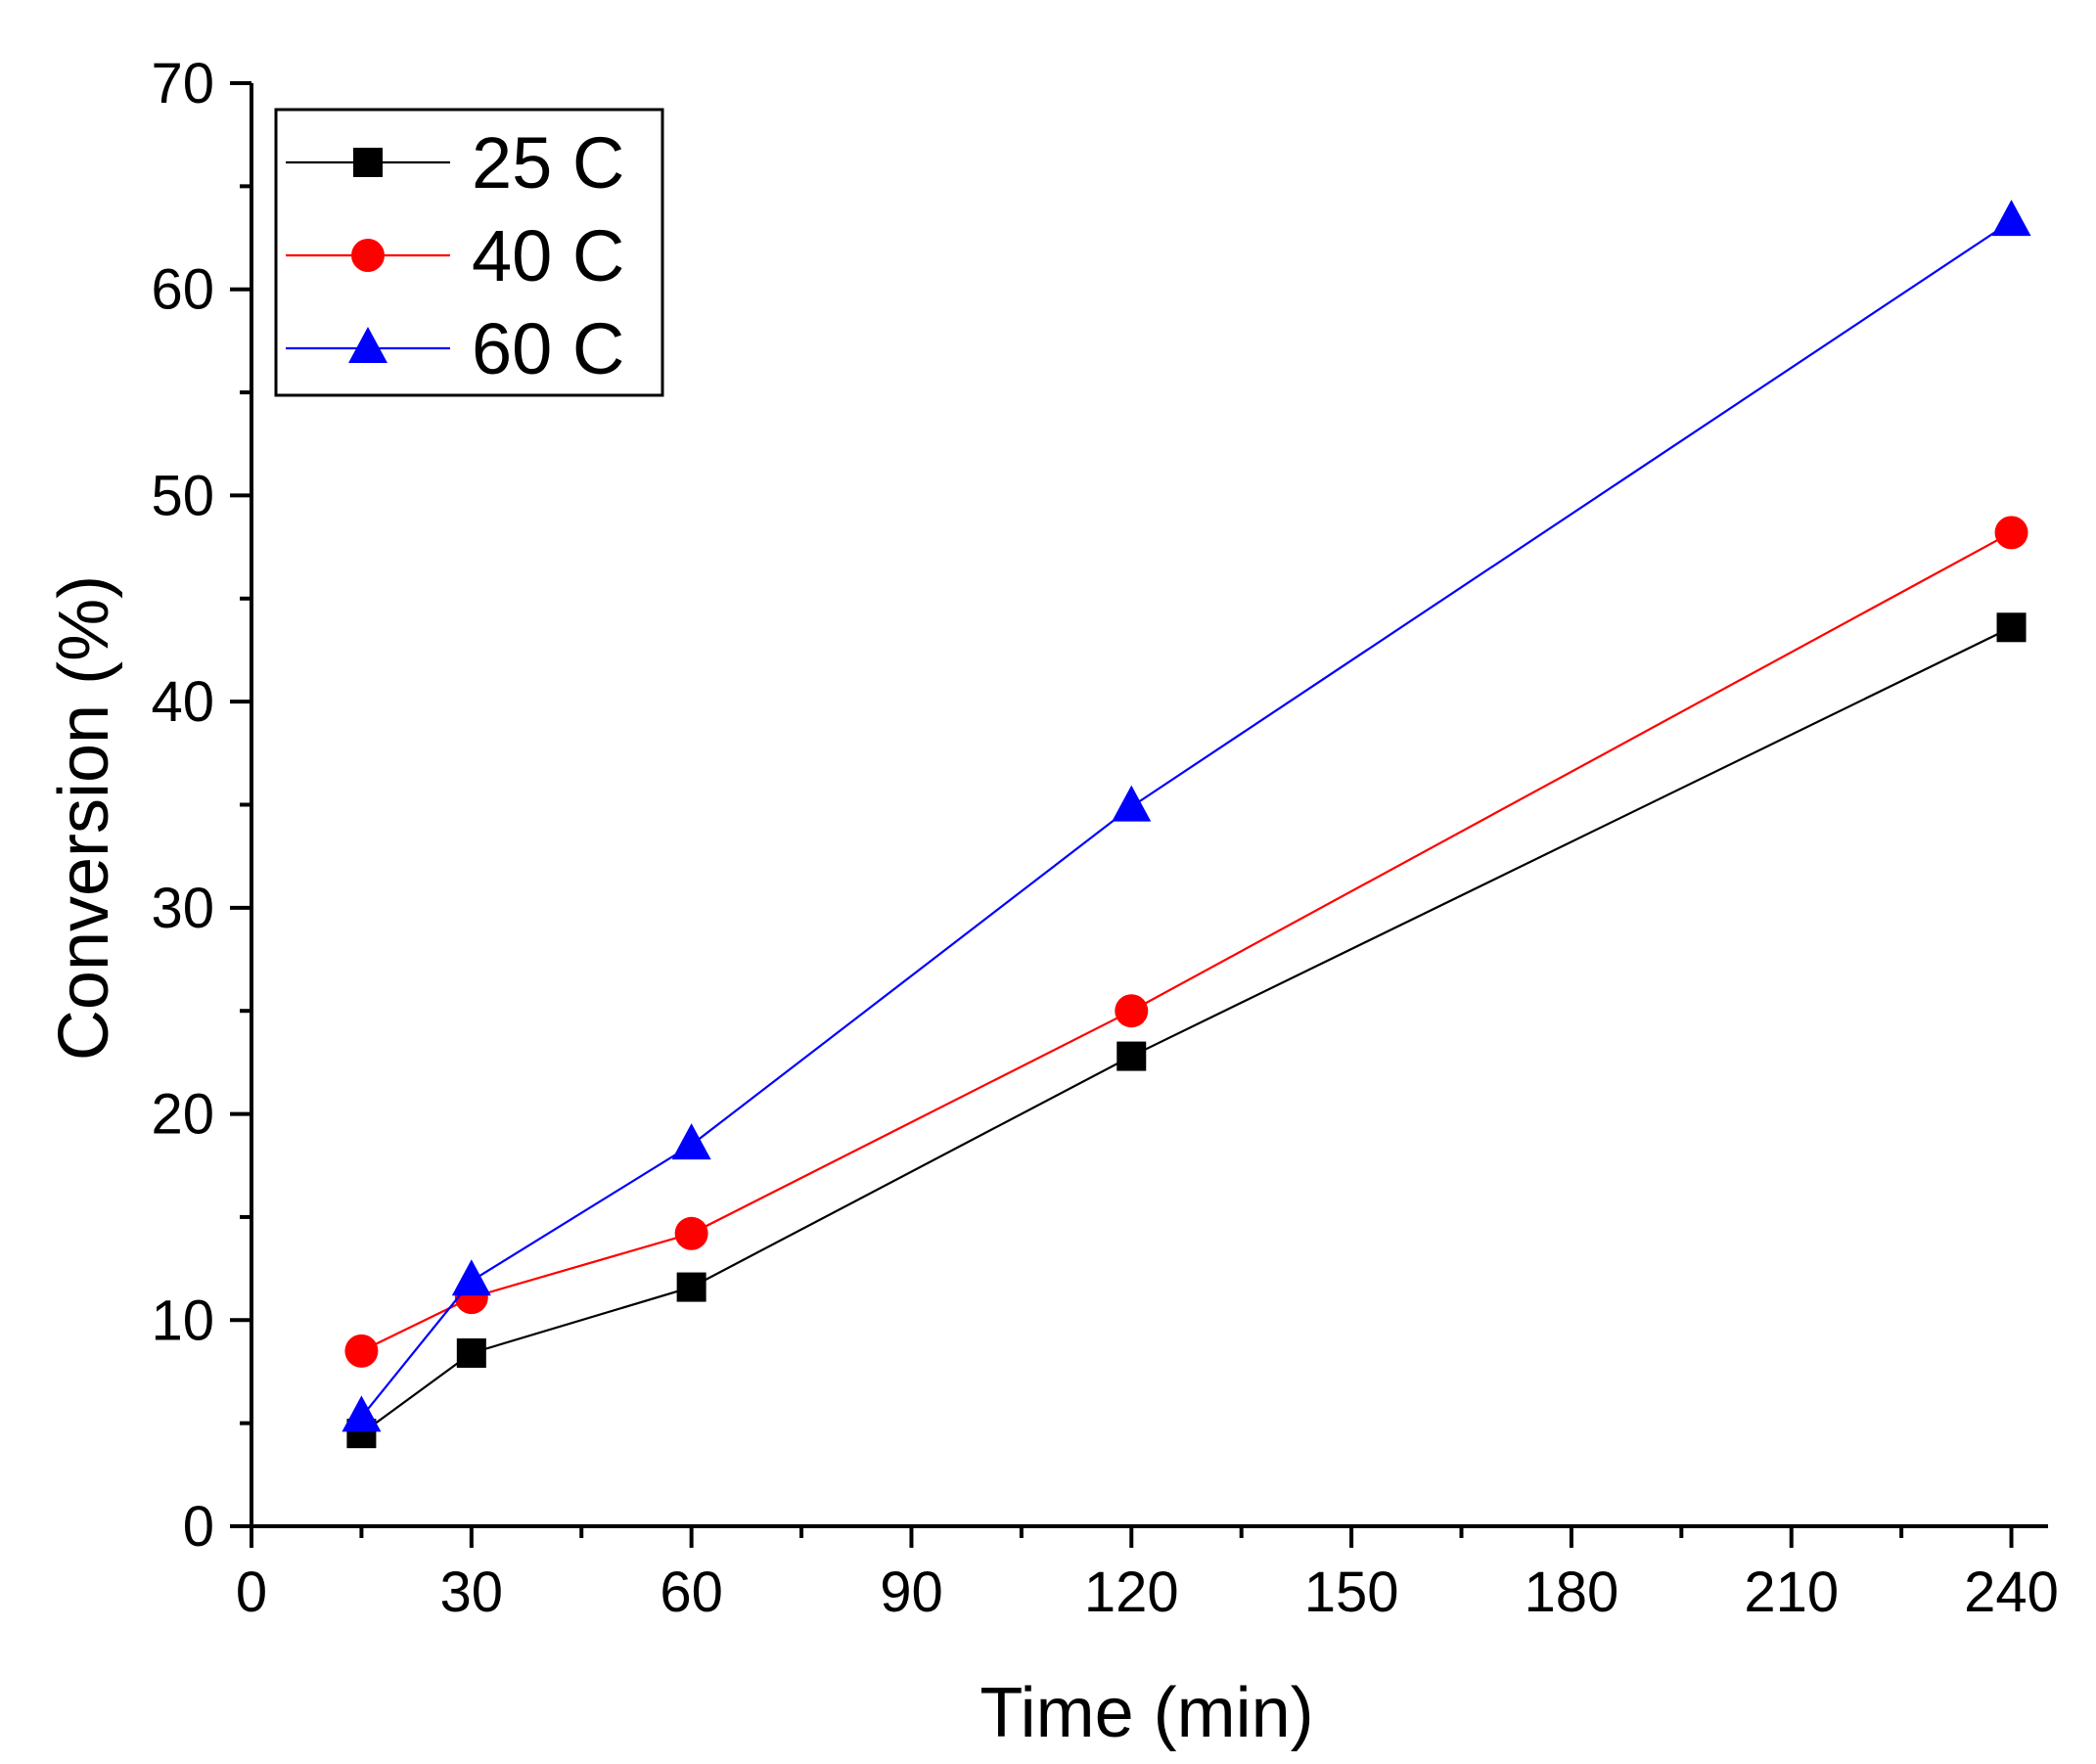 The image size is (2096, 1764). What do you see at coordinates (367, 345) in the screenshot?
I see `legend-marker-60-c` at bounding box center [367, 345].